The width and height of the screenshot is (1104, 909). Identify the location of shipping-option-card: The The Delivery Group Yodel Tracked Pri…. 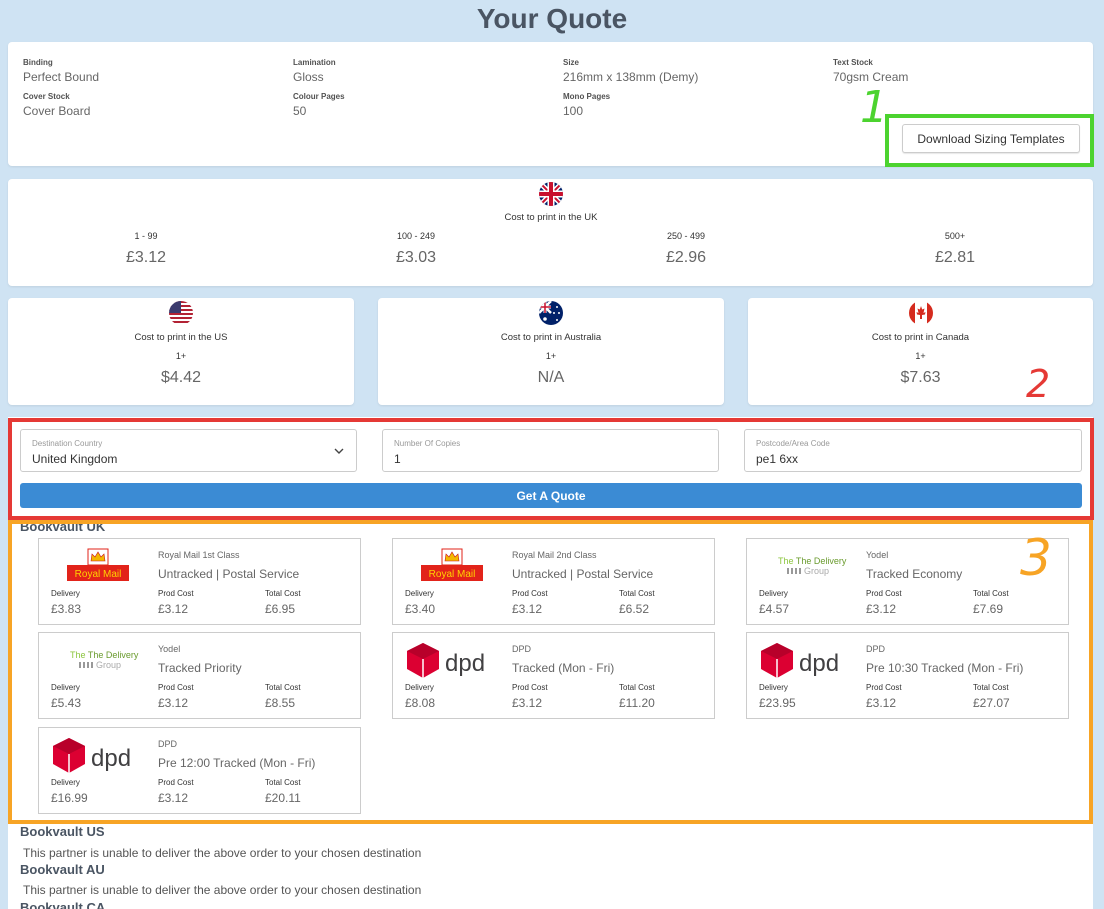
(199, 675).